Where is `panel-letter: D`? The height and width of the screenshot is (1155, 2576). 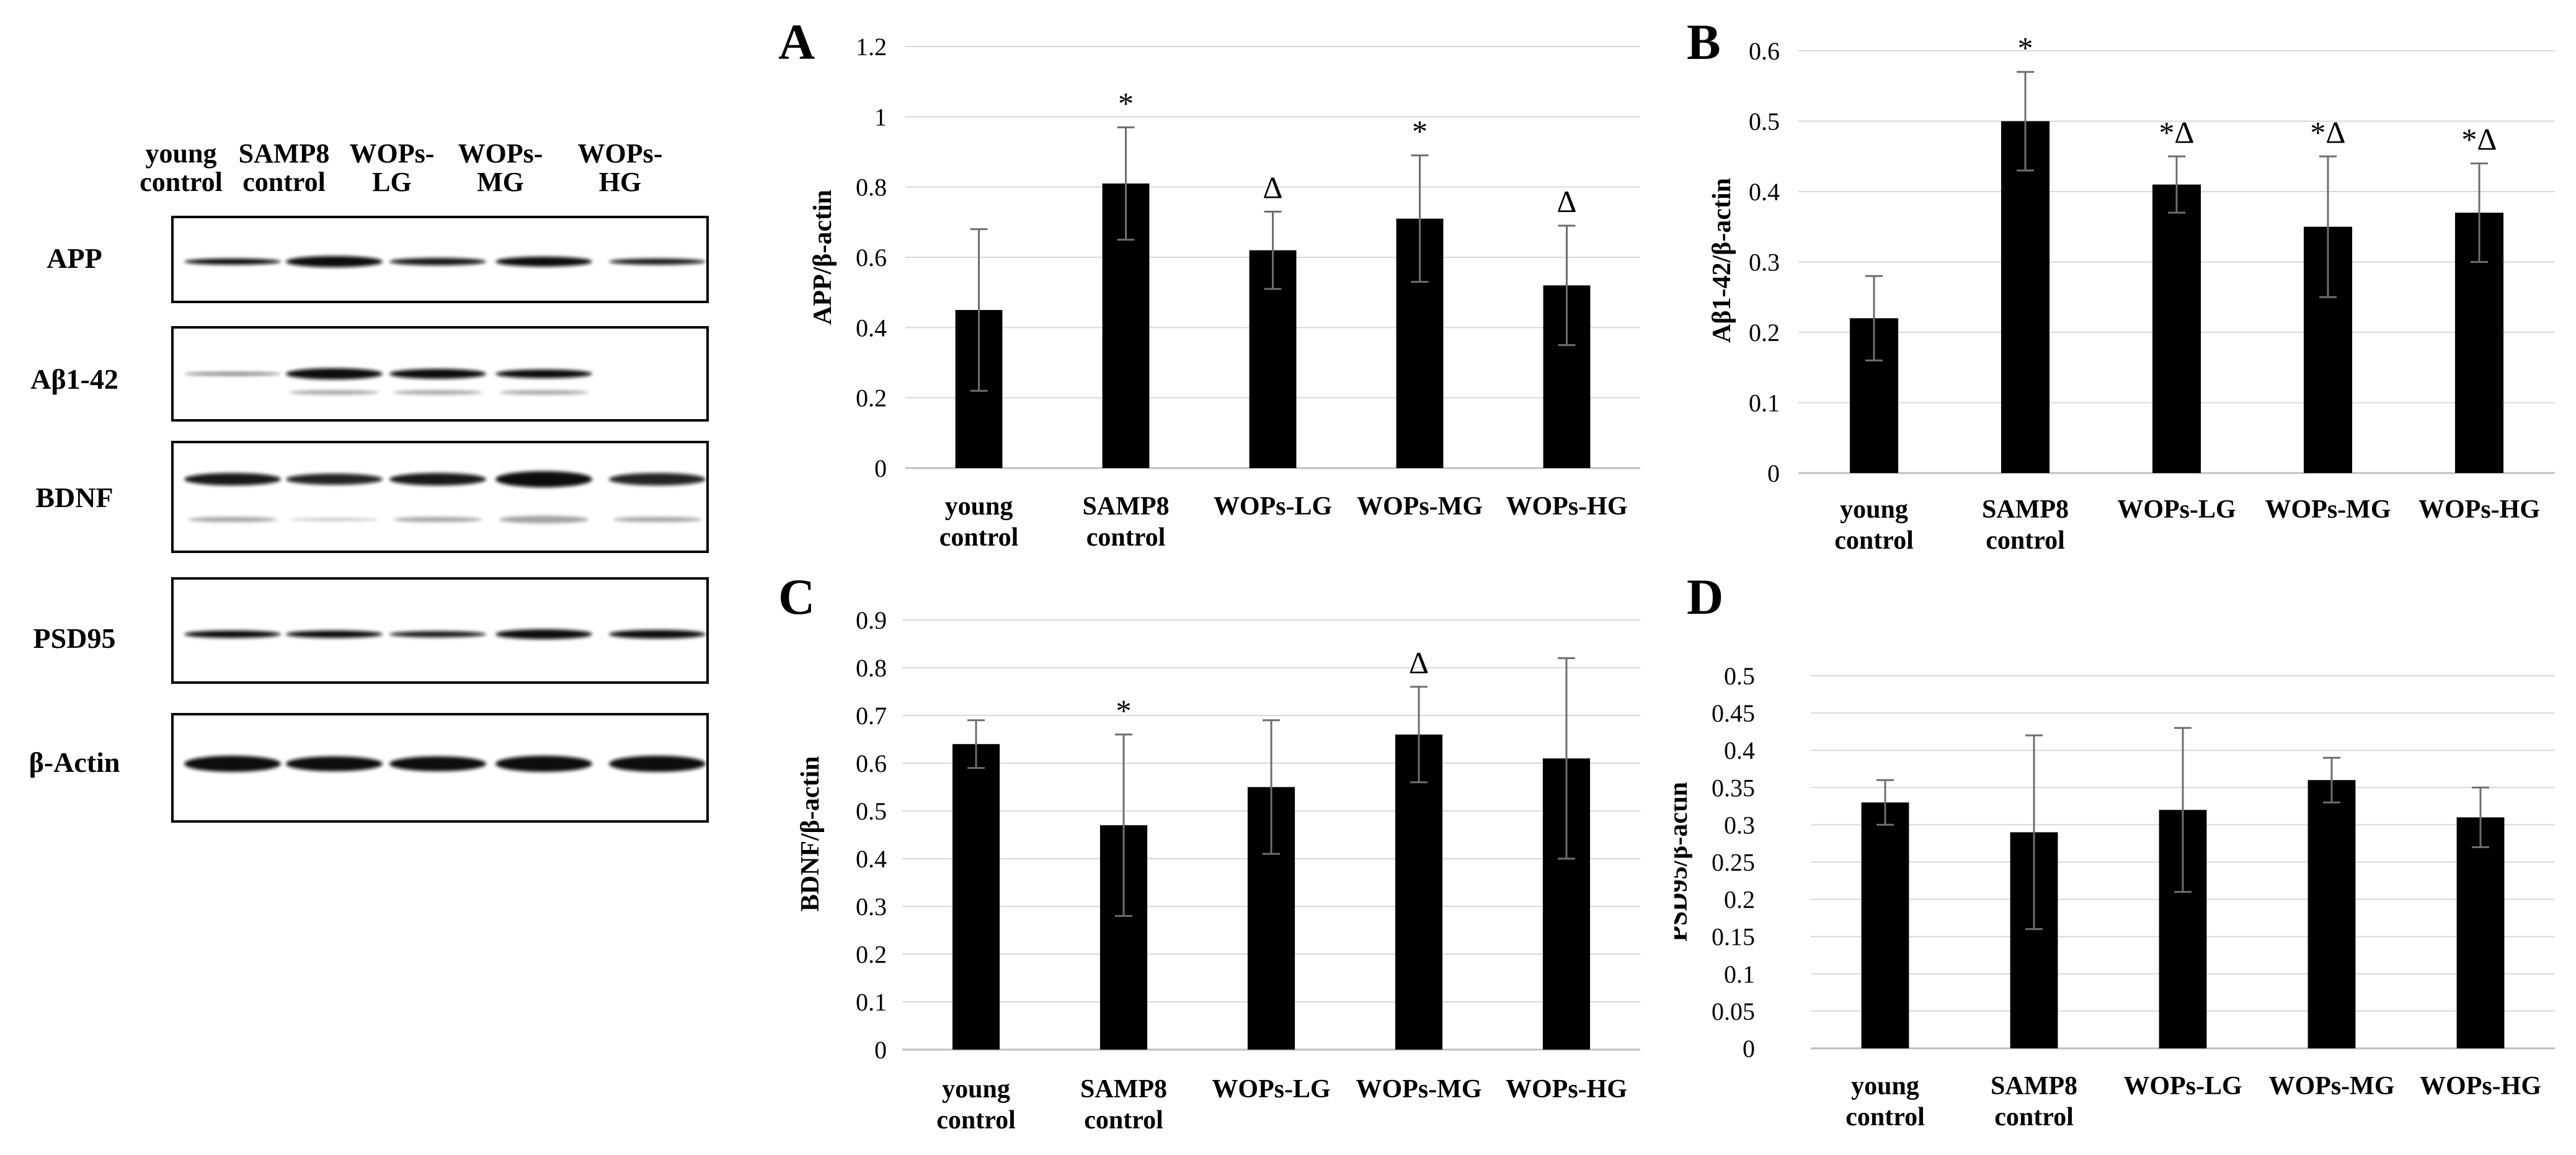 panel-letter: D is located at coordinates (1705, 597).